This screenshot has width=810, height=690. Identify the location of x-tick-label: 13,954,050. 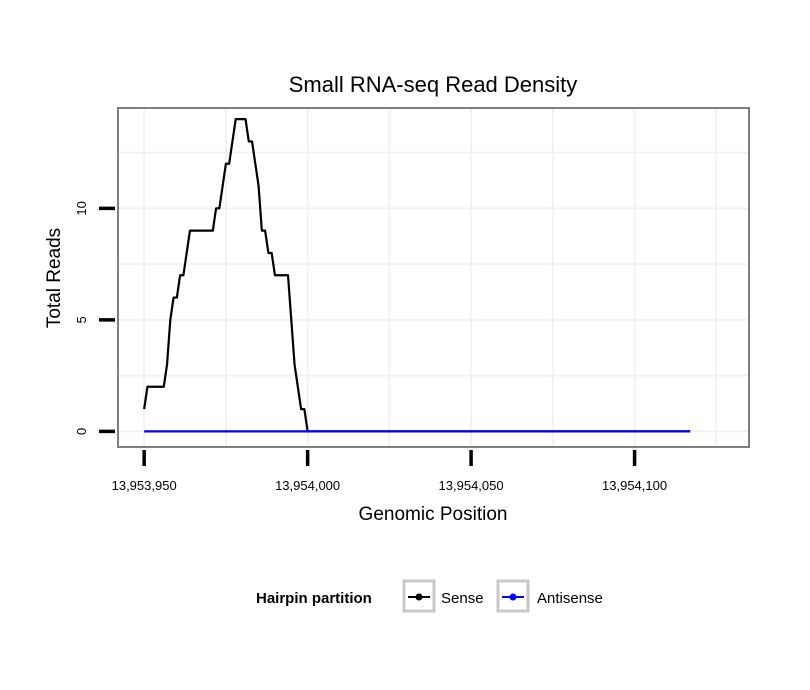
(471, 485).